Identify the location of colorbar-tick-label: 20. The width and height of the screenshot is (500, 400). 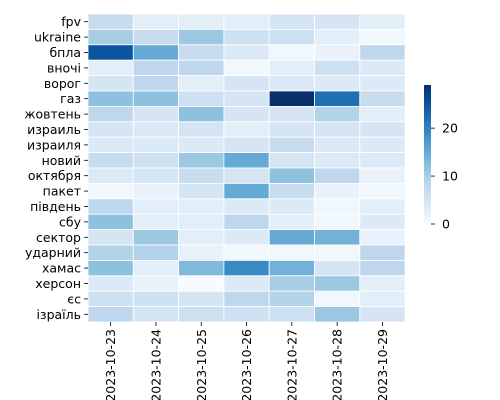
(450, 128).